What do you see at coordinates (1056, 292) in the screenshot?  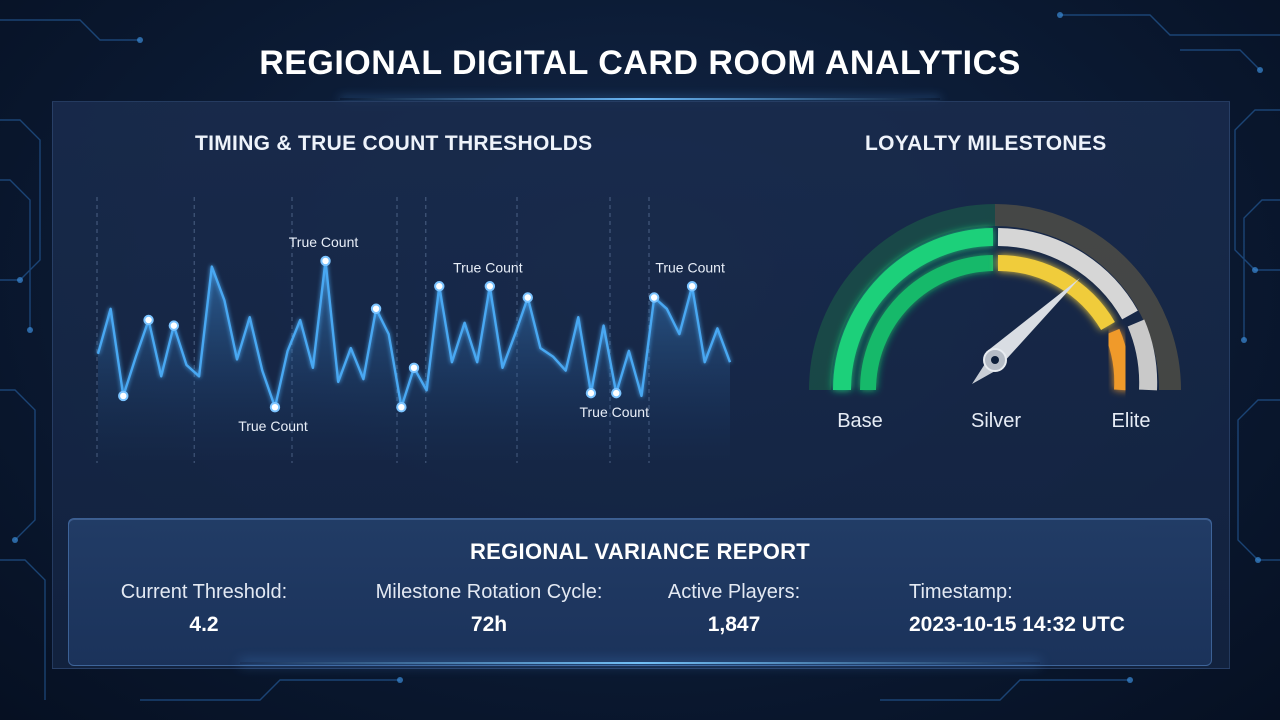 I see `gauge-silver-arc-inner` at bounding box center [1056, 292].